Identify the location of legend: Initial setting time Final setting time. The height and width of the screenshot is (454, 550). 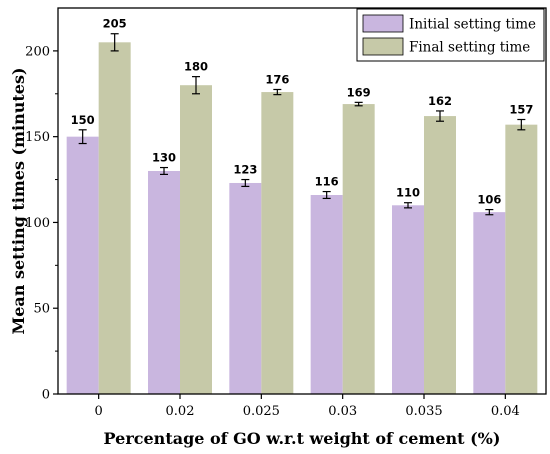
(450, 35).